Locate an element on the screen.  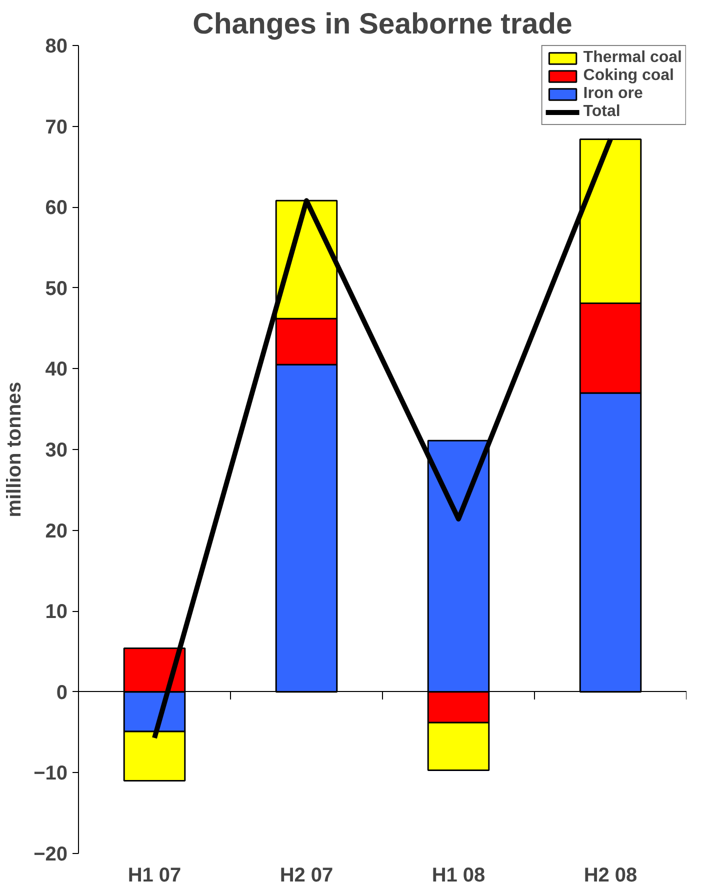
y-tick-label: 50 is located at coordinates (56, 289).